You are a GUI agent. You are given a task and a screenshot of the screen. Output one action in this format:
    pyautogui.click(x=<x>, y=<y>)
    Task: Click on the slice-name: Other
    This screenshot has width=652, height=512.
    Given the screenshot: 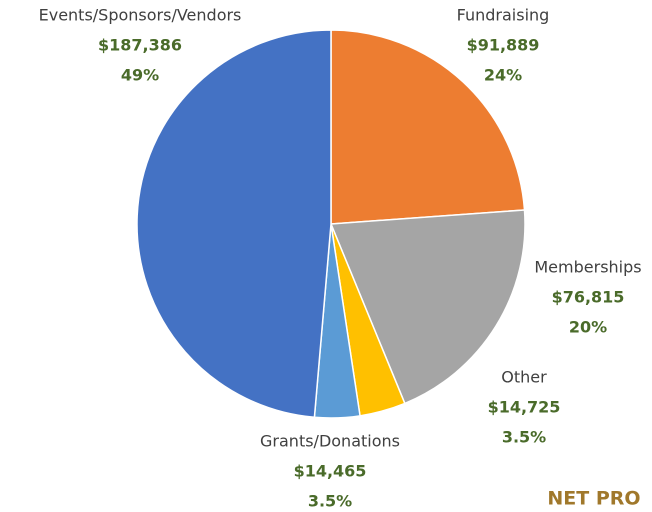 What is the action you would take?
    pyautogui.click(x=524, y=377)
    